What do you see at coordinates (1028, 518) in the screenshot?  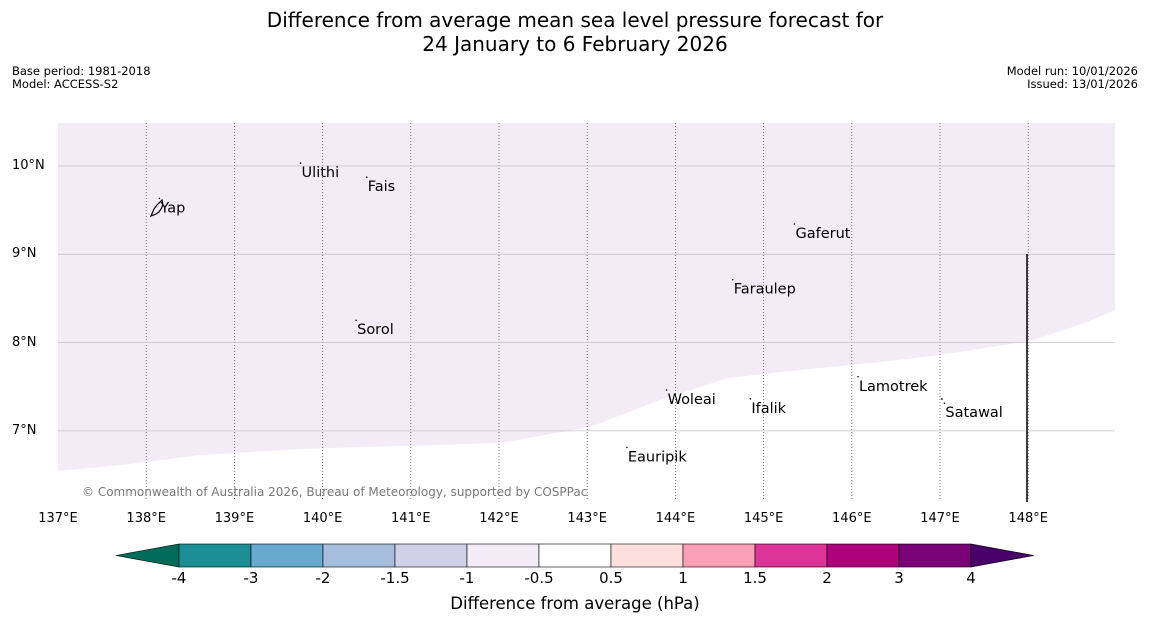 I see `lon-tick-label: 148°E` at bounding box center [1028, 518].